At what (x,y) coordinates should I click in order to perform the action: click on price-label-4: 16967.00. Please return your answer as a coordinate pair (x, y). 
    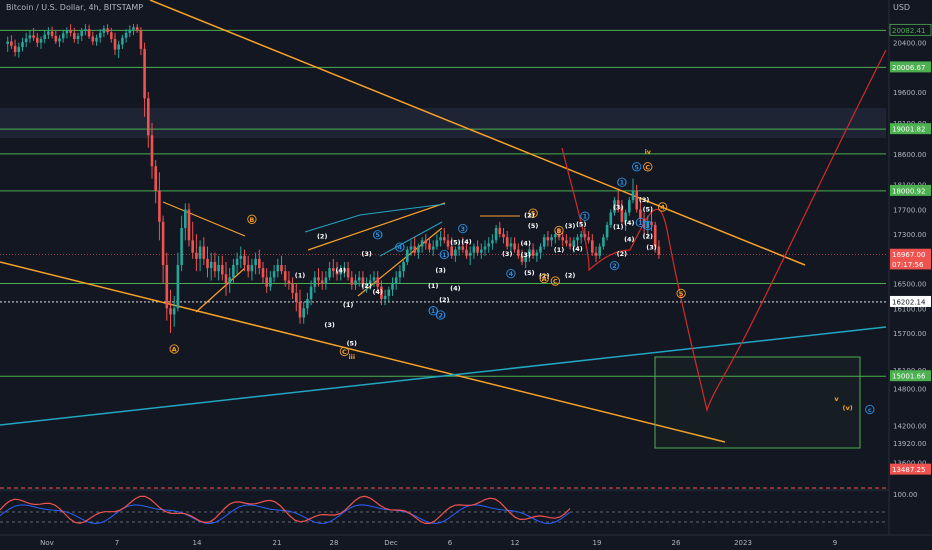
    Looking at the image, I should click on (908, 255).